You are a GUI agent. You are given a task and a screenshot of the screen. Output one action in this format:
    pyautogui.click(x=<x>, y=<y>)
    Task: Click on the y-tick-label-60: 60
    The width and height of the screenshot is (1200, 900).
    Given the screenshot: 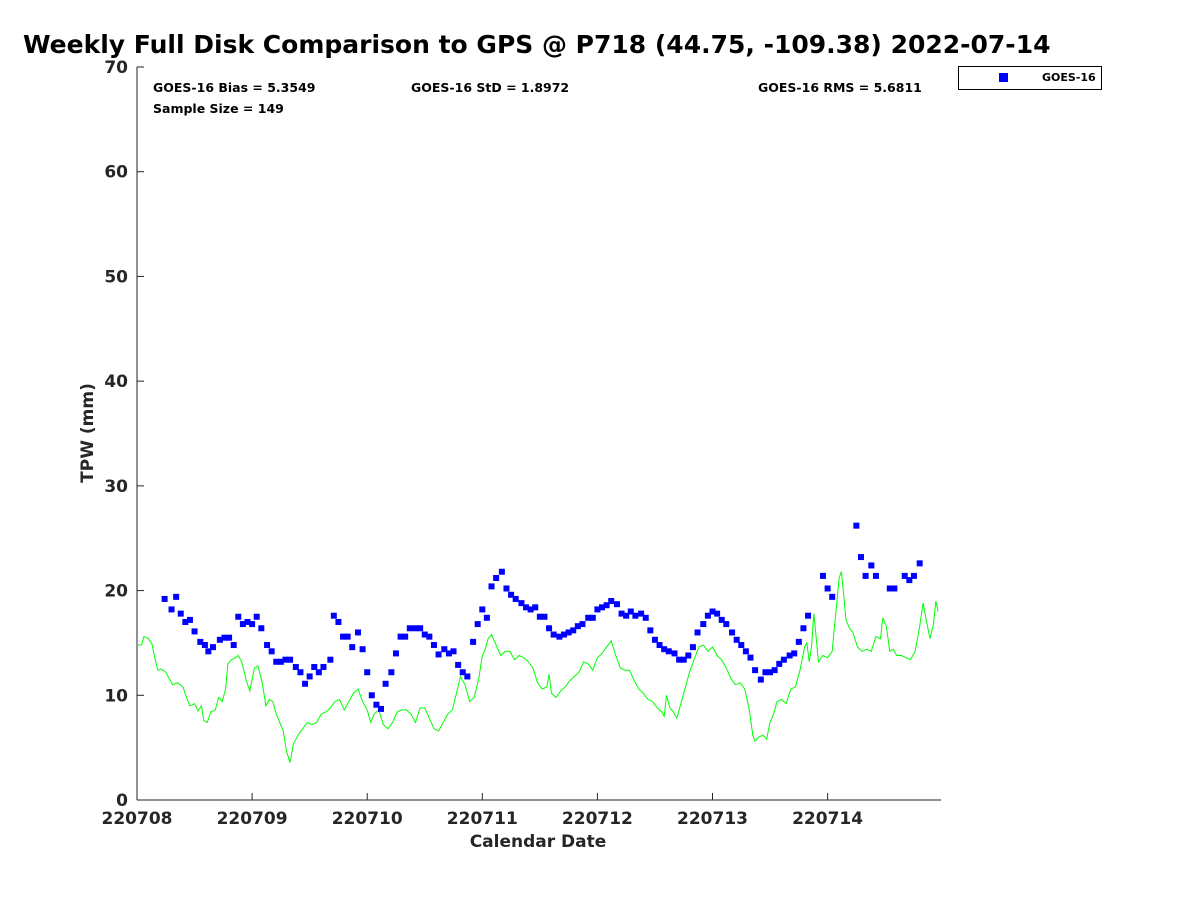 What is the action you would take?
    pyautogui.click(x=116, y=173)
    